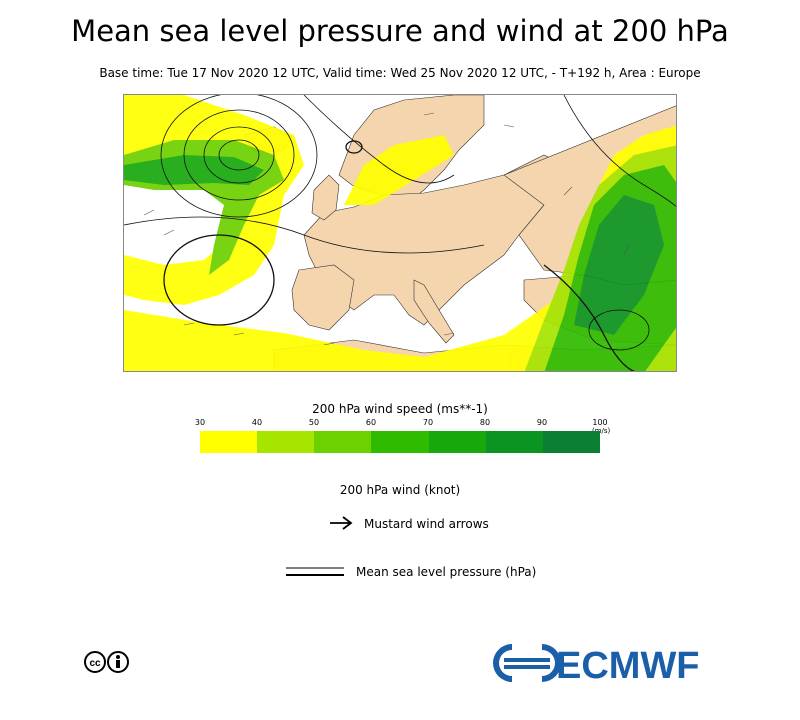 The height and width of the screenshot is (720, 800). Describe the element at coordinates (257, 422) in the screenshot. I see `legend-tick: 40` at that location.